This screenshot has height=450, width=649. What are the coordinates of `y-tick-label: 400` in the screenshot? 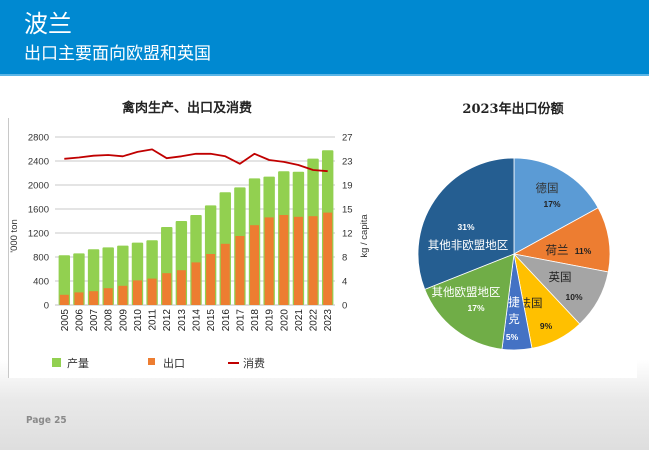 It's located at (41, 282).